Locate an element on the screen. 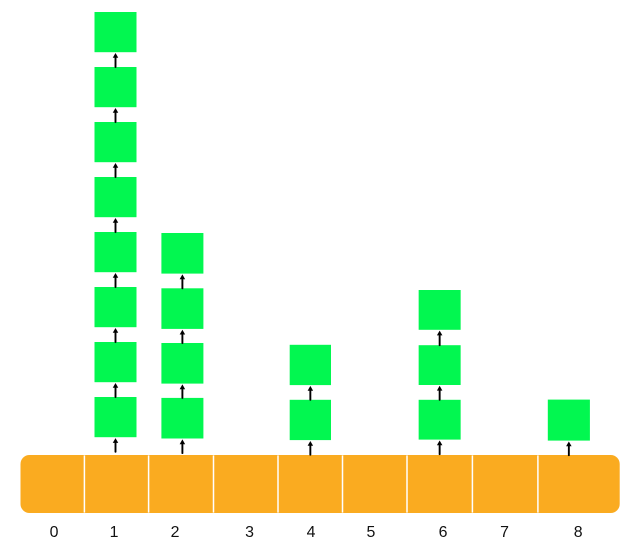 The width and height of the screenshot is (640, 546). svg-text: 6 is located at coordinates (443, 532).